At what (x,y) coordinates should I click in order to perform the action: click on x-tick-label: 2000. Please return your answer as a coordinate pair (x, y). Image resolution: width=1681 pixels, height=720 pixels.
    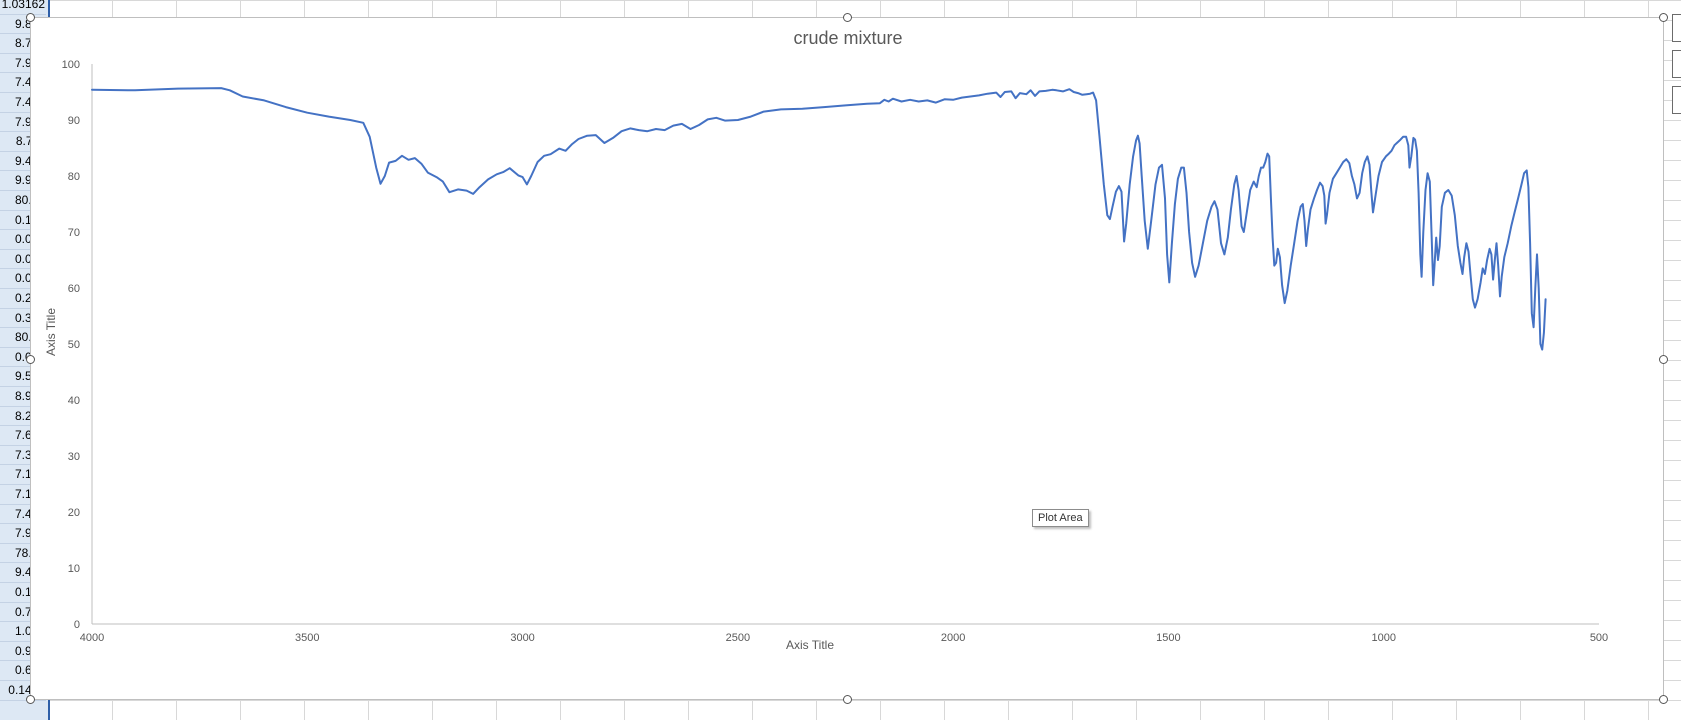
    Looking at the image, I should click on (953, 638).